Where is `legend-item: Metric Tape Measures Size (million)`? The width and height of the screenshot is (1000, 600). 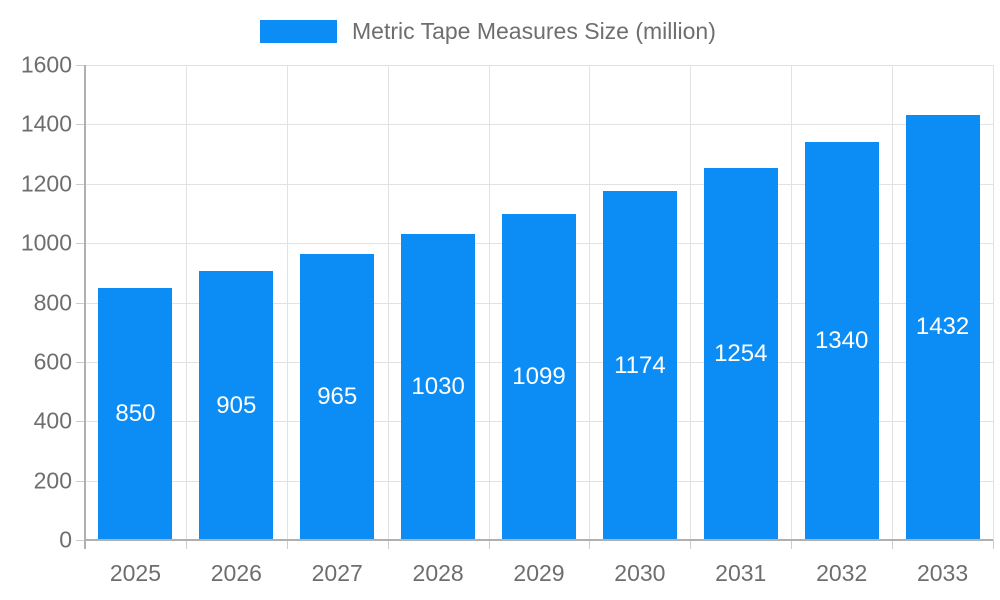 legend-item: Metric Tape Measures Size (million) is located at coordinates (488, 31).